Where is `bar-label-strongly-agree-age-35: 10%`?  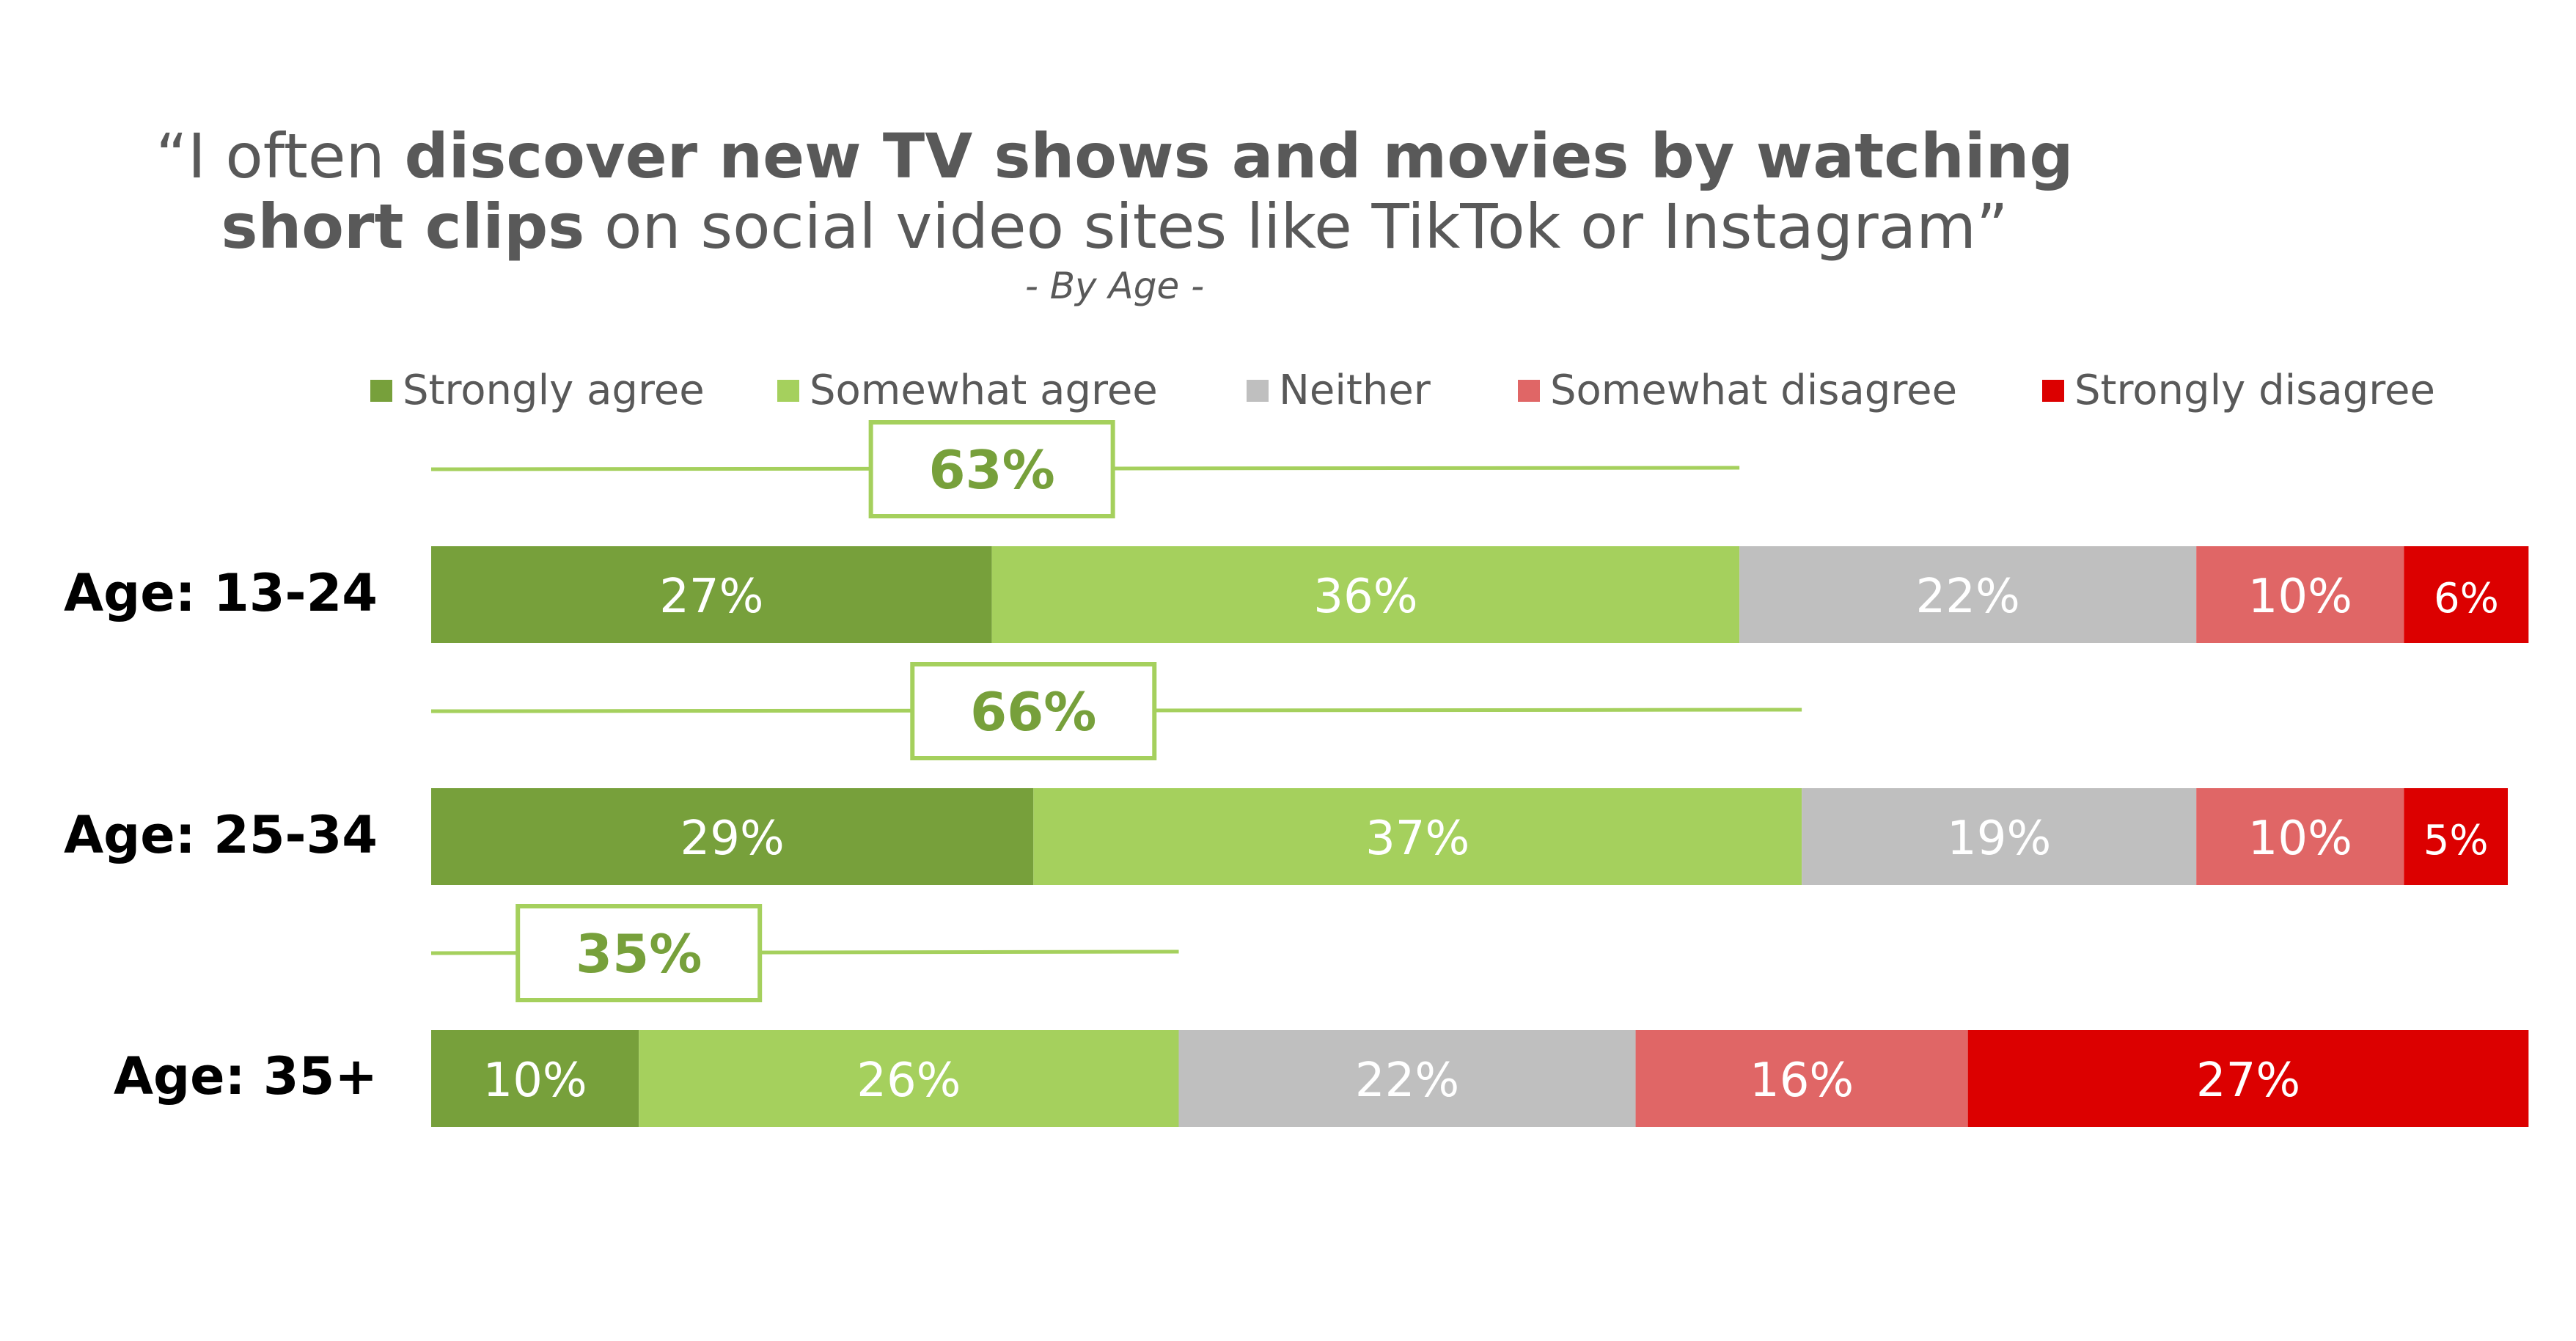
bar-label-strongly-agree-age-35: 10% is located at coordinates (535, 1081).